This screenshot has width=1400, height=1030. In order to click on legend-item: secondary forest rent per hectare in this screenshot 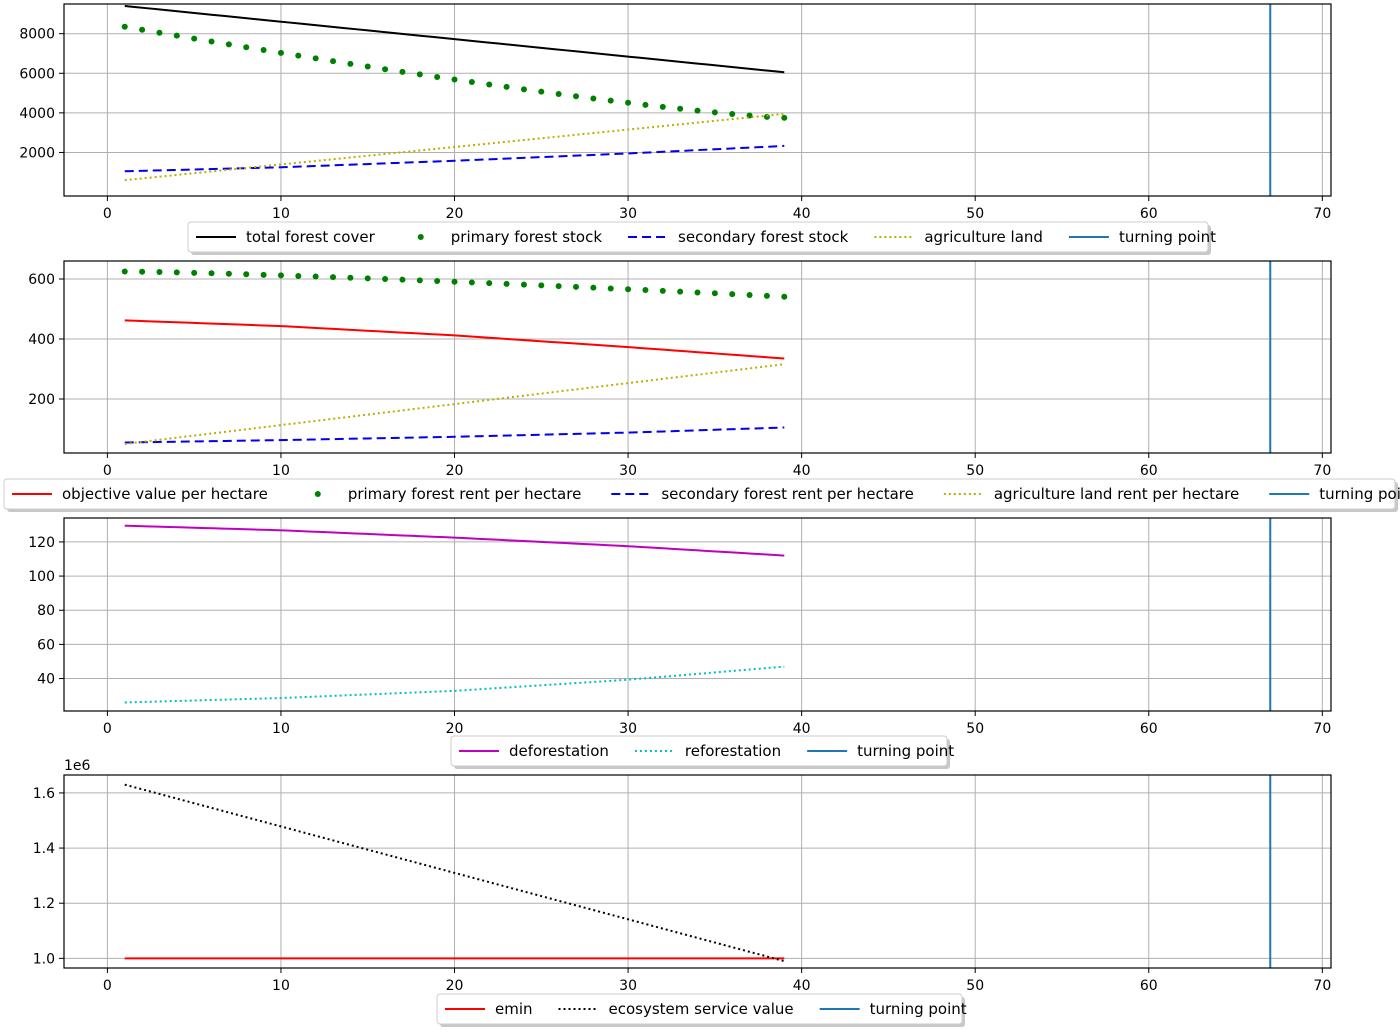, I will do `click(762, 494)`.